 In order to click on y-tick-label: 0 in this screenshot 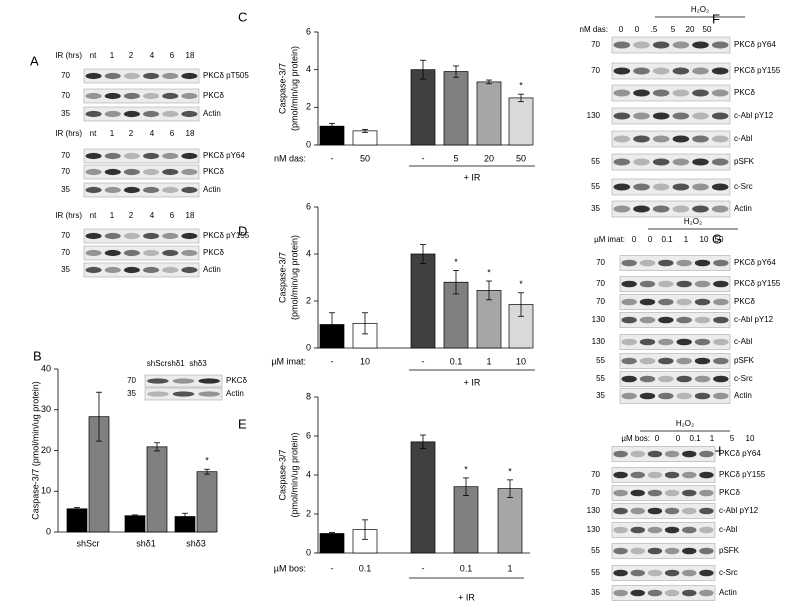, I will do `click(308, 552)`.